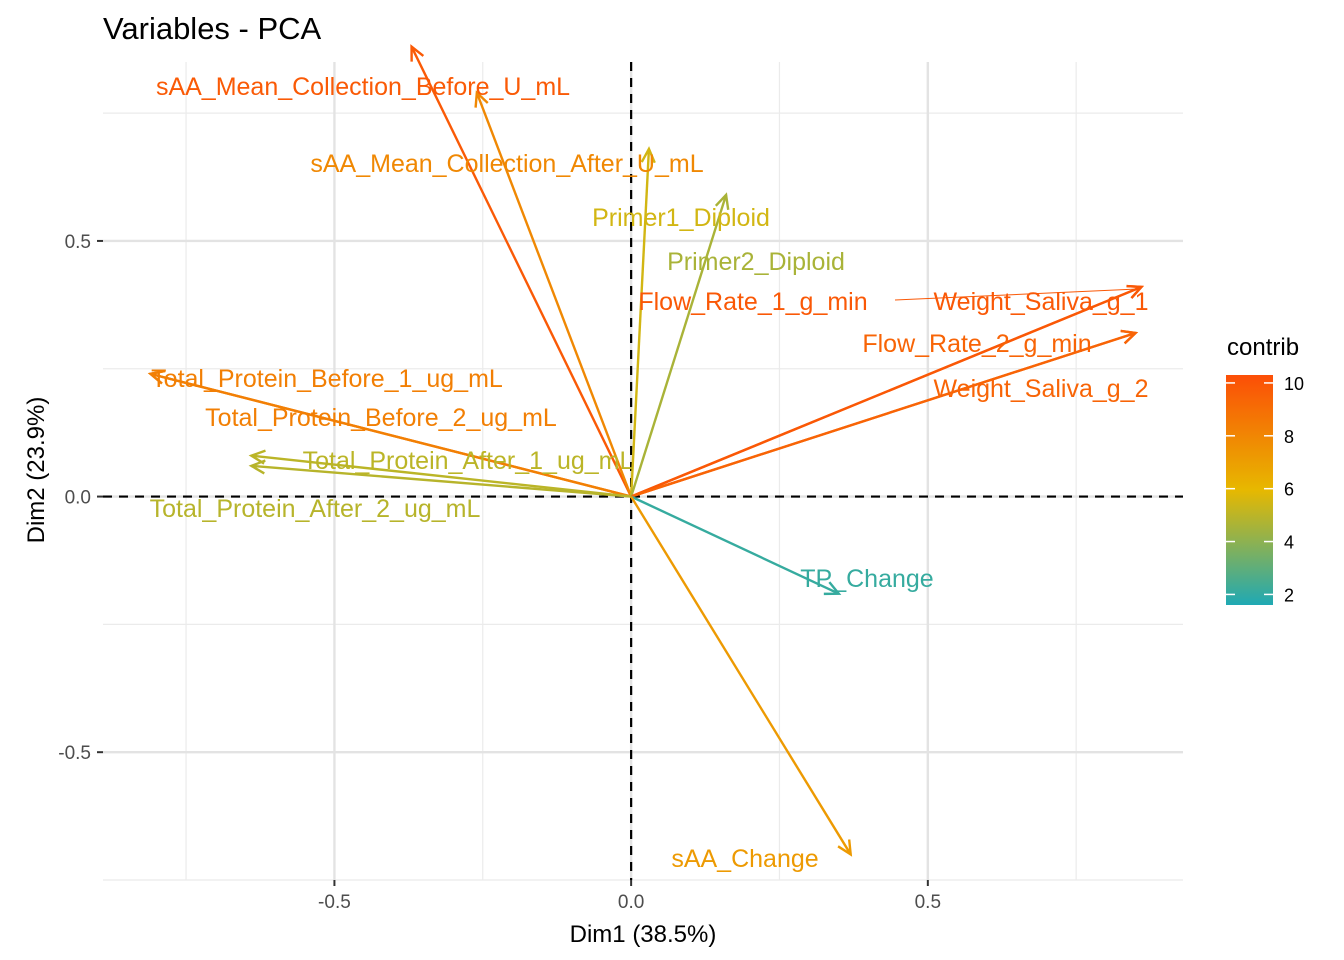  I want to click on arrow-saa-mean-collection-before-u-ml, so click(521, 272).